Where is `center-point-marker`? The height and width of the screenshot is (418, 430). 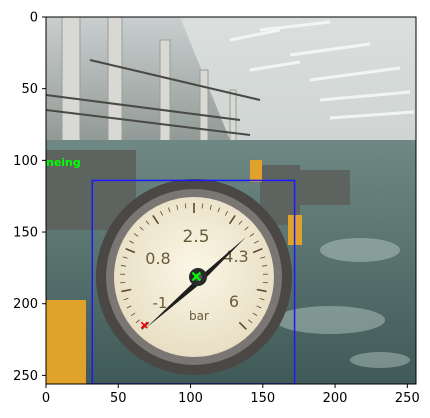
center-point-marker is located at coordinates (196, 276).